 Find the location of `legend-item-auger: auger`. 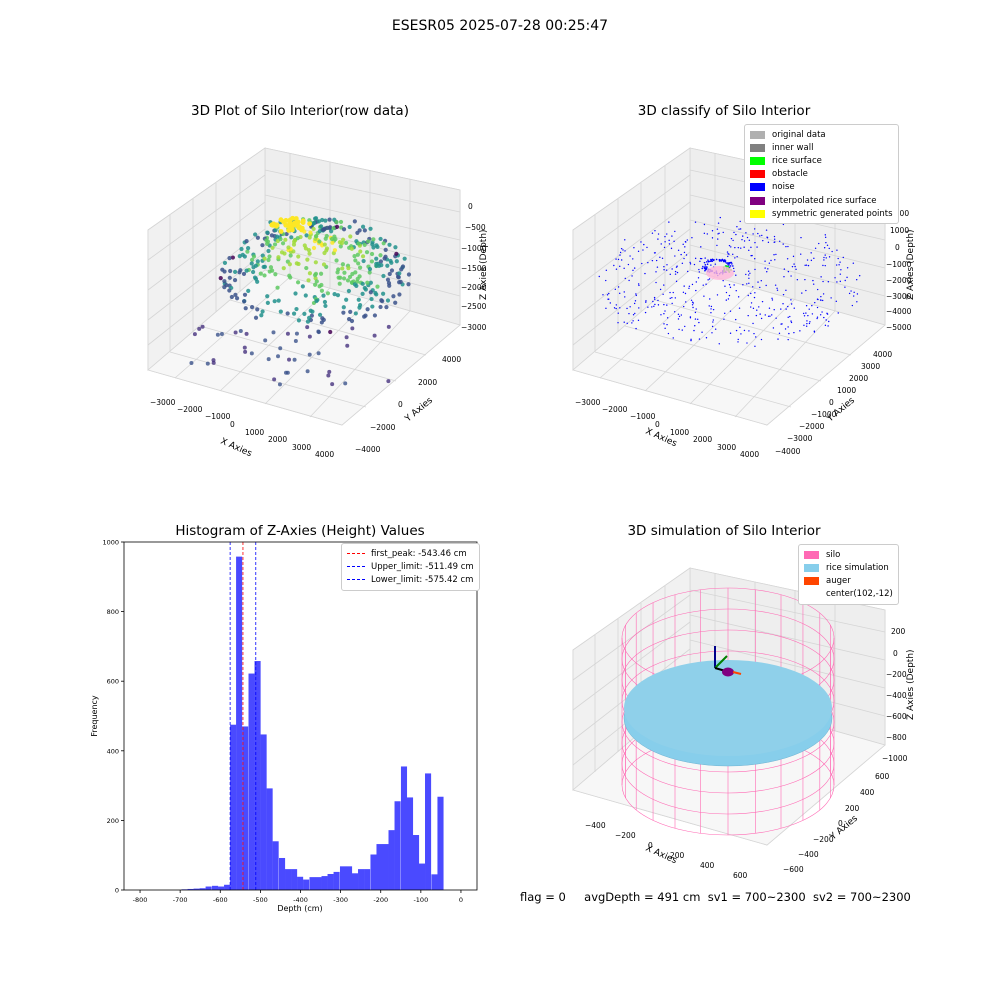

legend-item-auger: auger is located at coordinates (848, 580).